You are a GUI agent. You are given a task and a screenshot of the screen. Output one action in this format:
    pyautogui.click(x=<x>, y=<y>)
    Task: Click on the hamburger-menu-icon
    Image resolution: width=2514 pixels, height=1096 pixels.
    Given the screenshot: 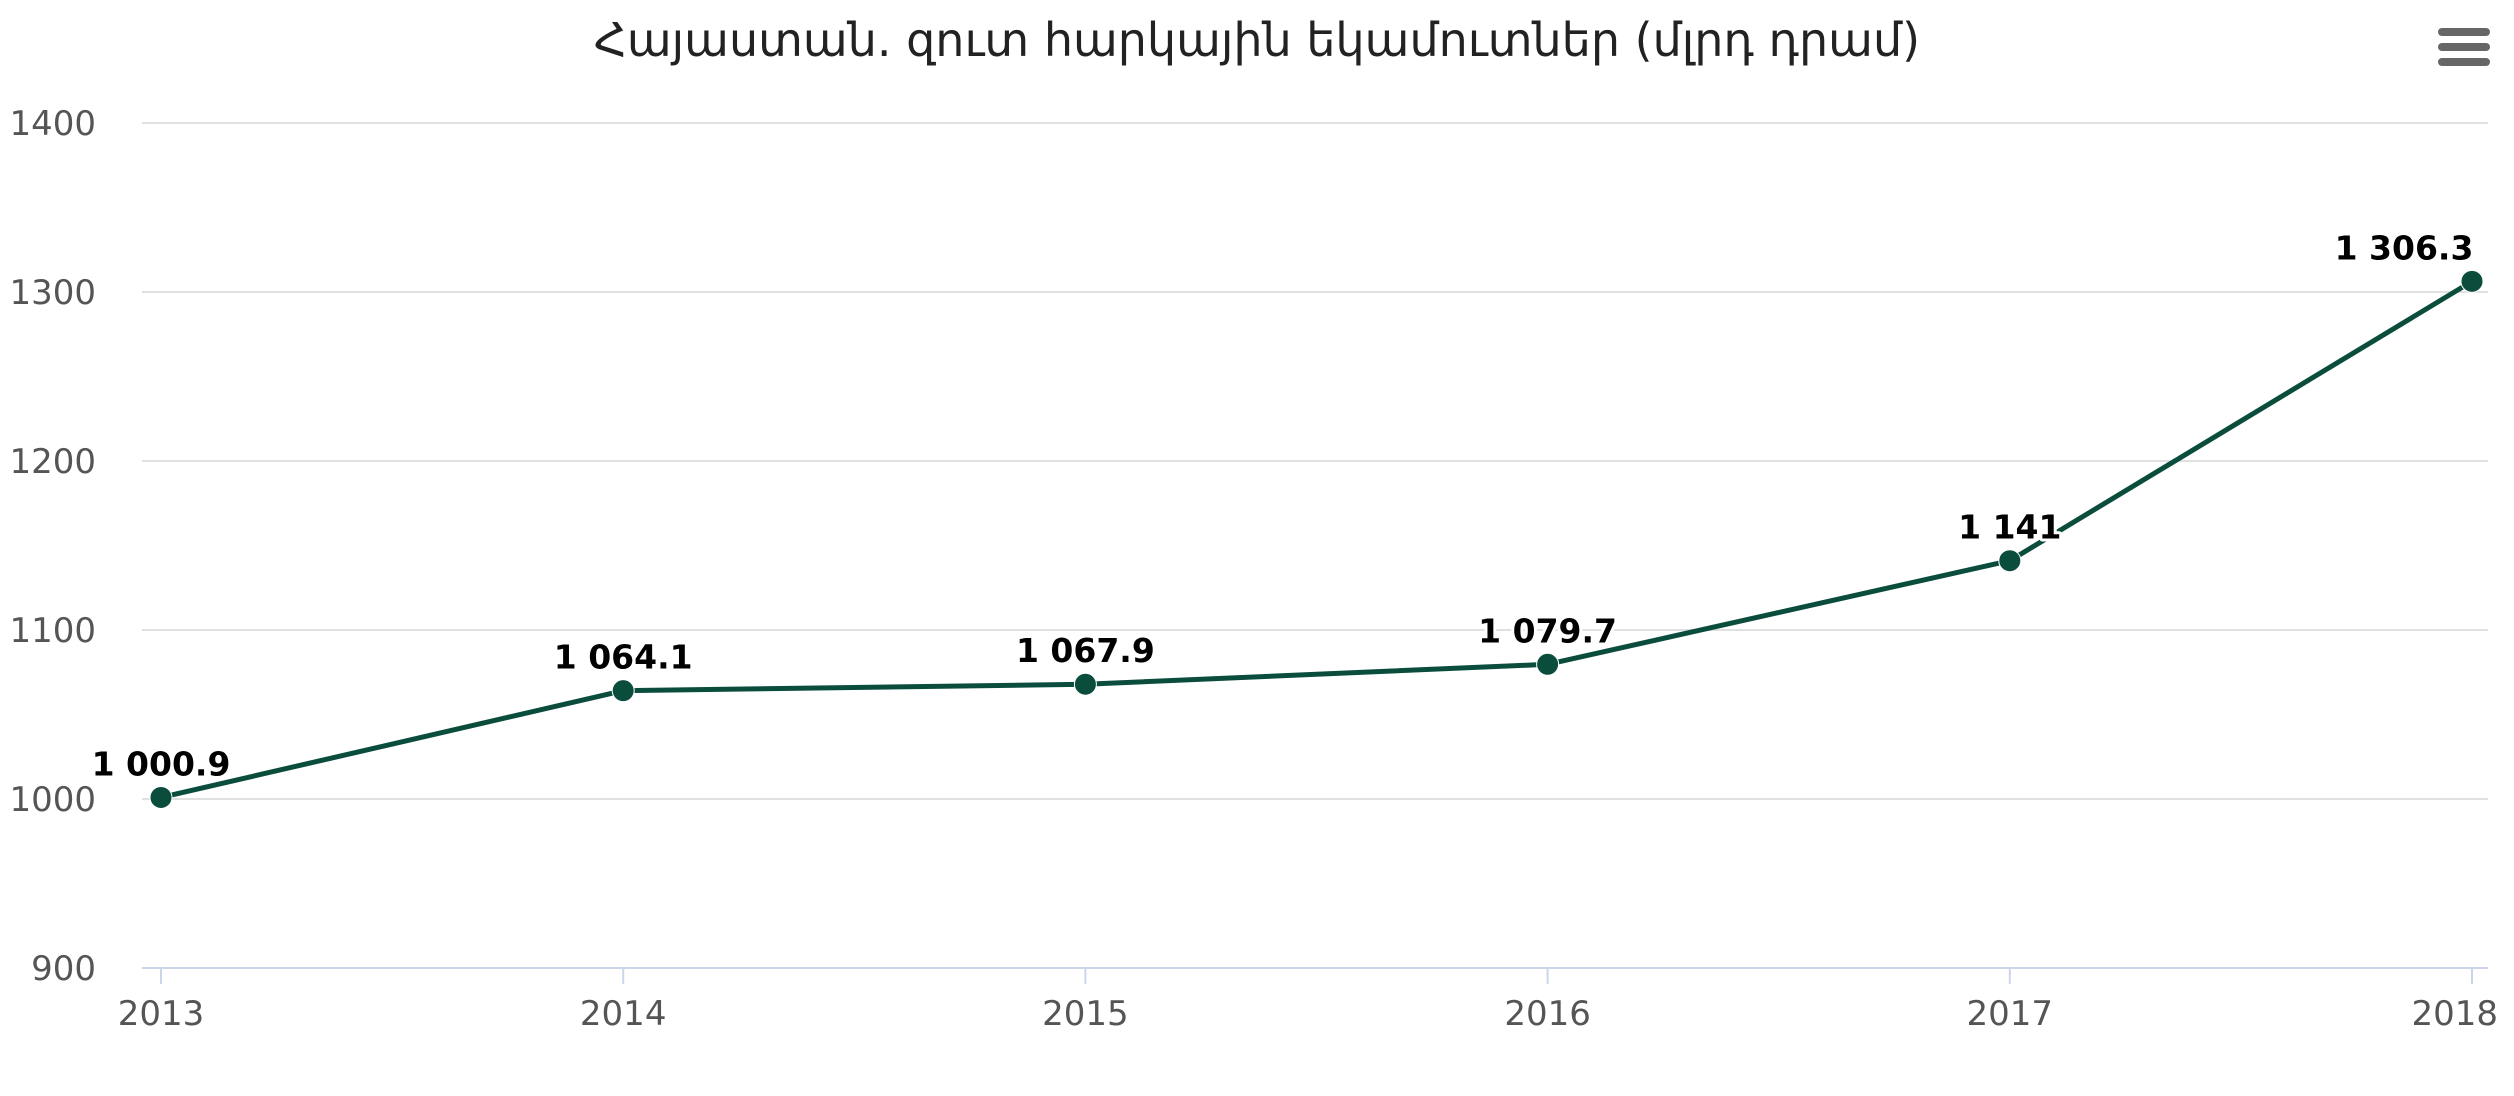 What is the action you would take?
    pyautogui.click(x=2464, y=47)
    